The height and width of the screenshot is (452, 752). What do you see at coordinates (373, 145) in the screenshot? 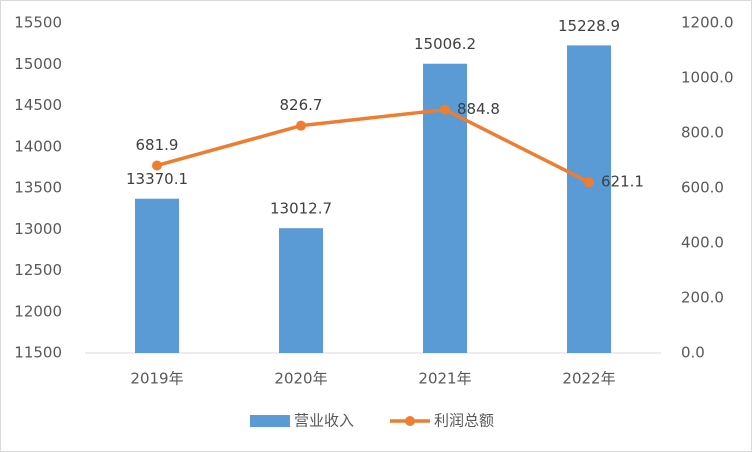
I see `line` at bounding box center [373, 145].